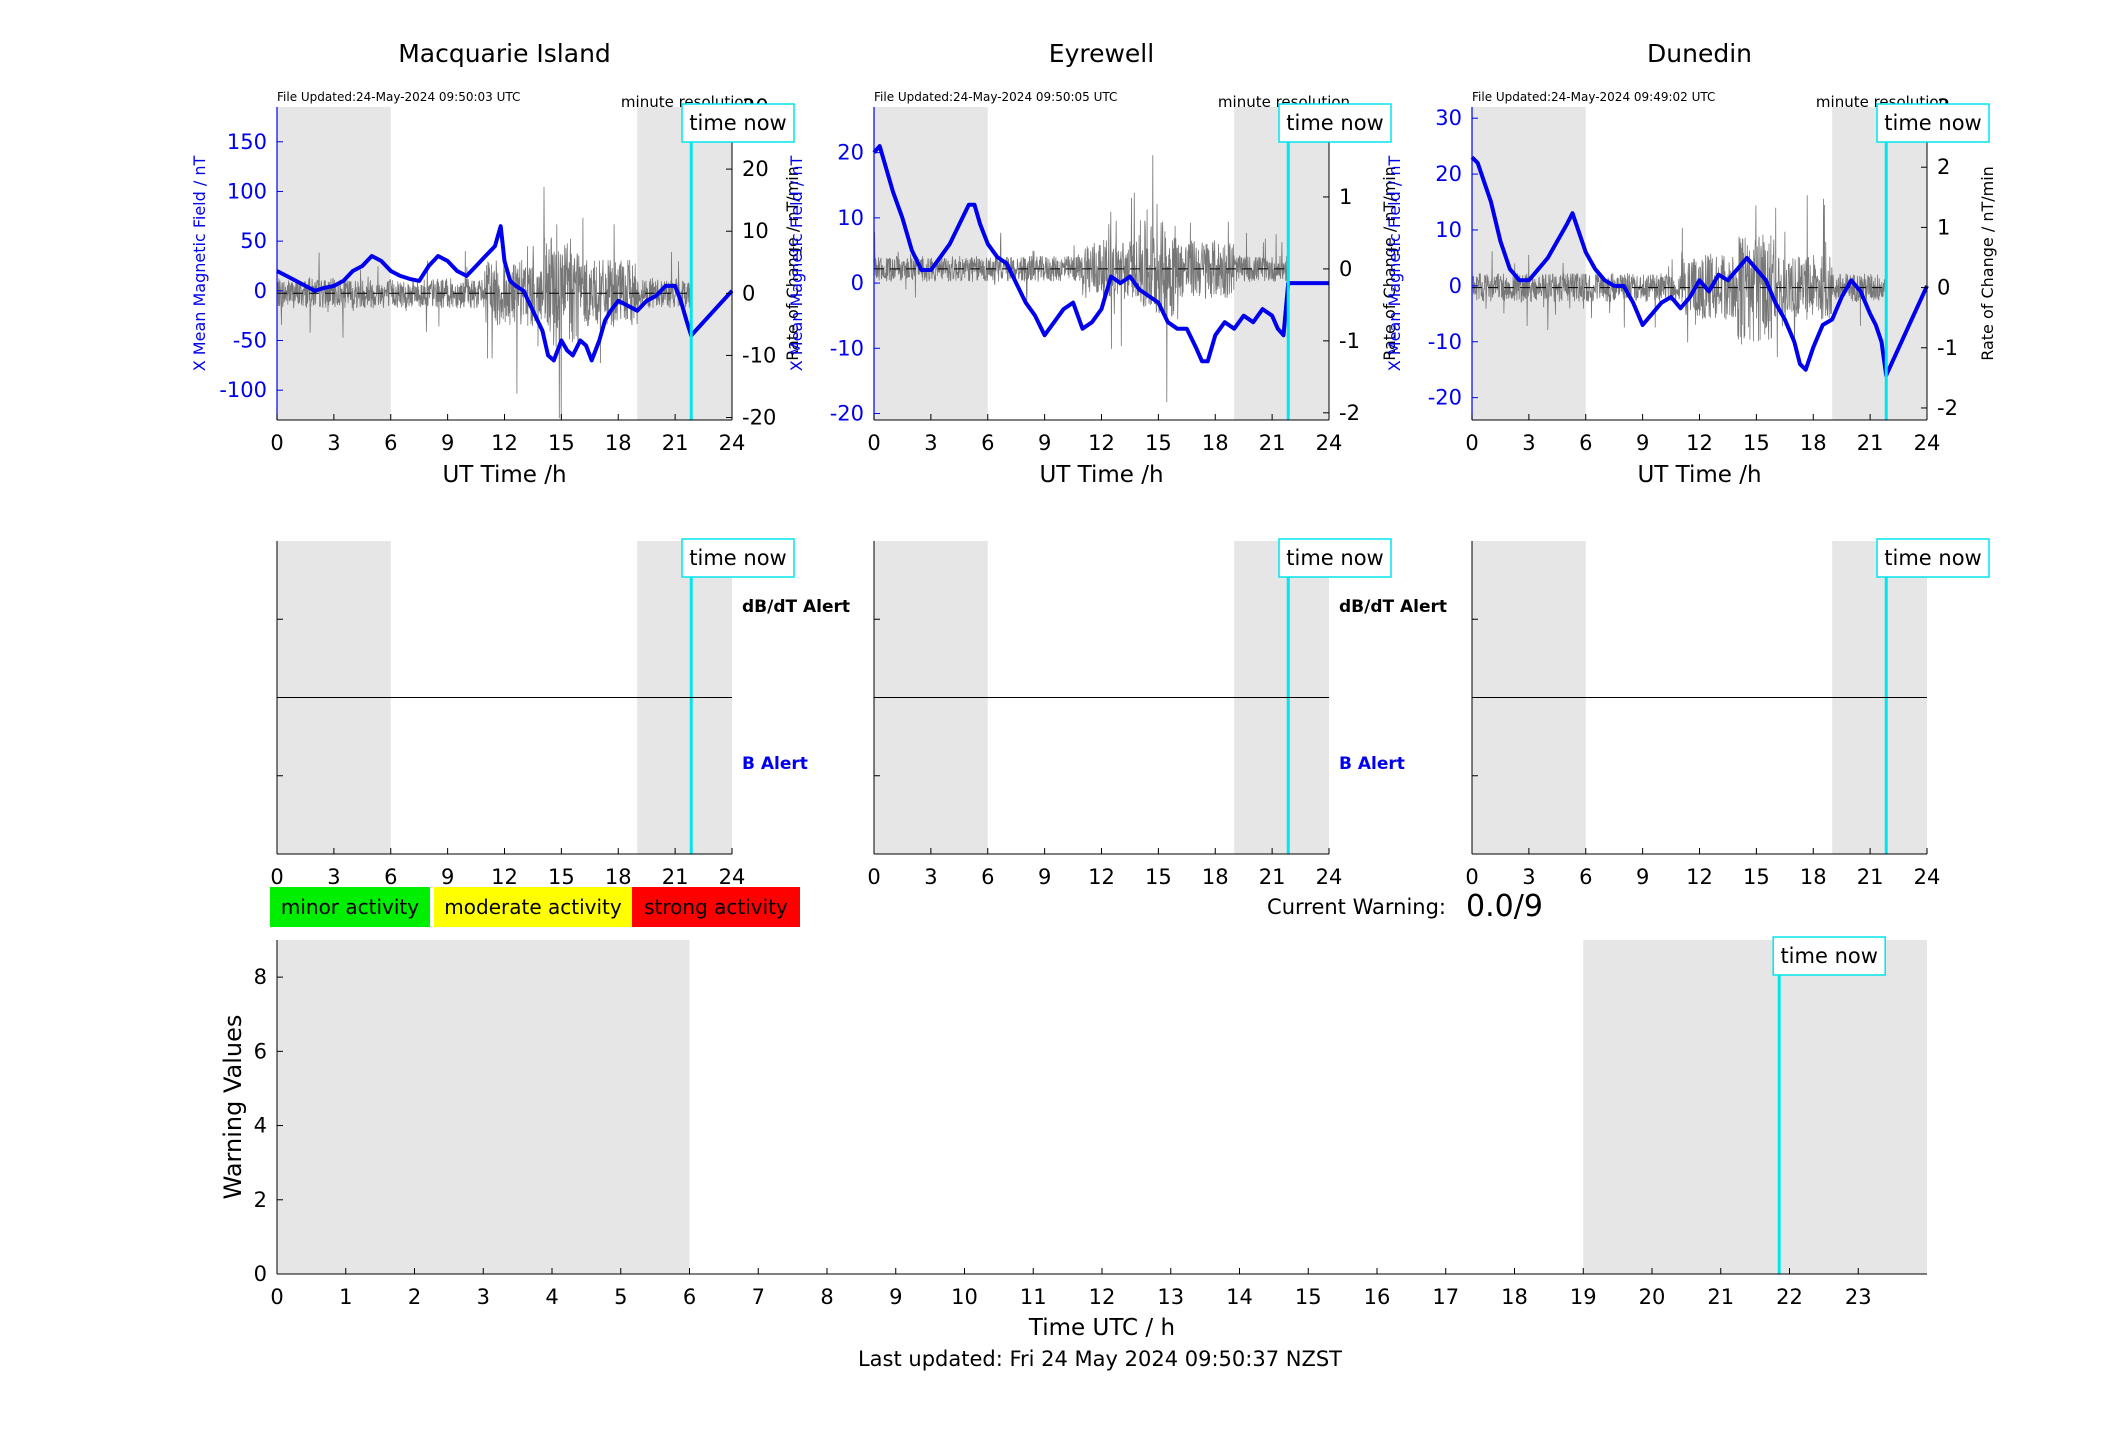 The width and height of the screenshot is (2117, 1437). Describe the element at coordinates (561, 443) in the screenshot. I see `station-0-x-tick-label: 15` at that location.